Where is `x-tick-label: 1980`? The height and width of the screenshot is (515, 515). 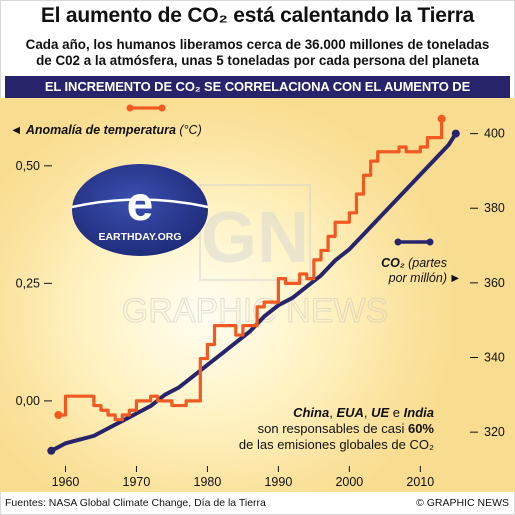
x-tick-label: 1980 is located at coordinates (208, 482).